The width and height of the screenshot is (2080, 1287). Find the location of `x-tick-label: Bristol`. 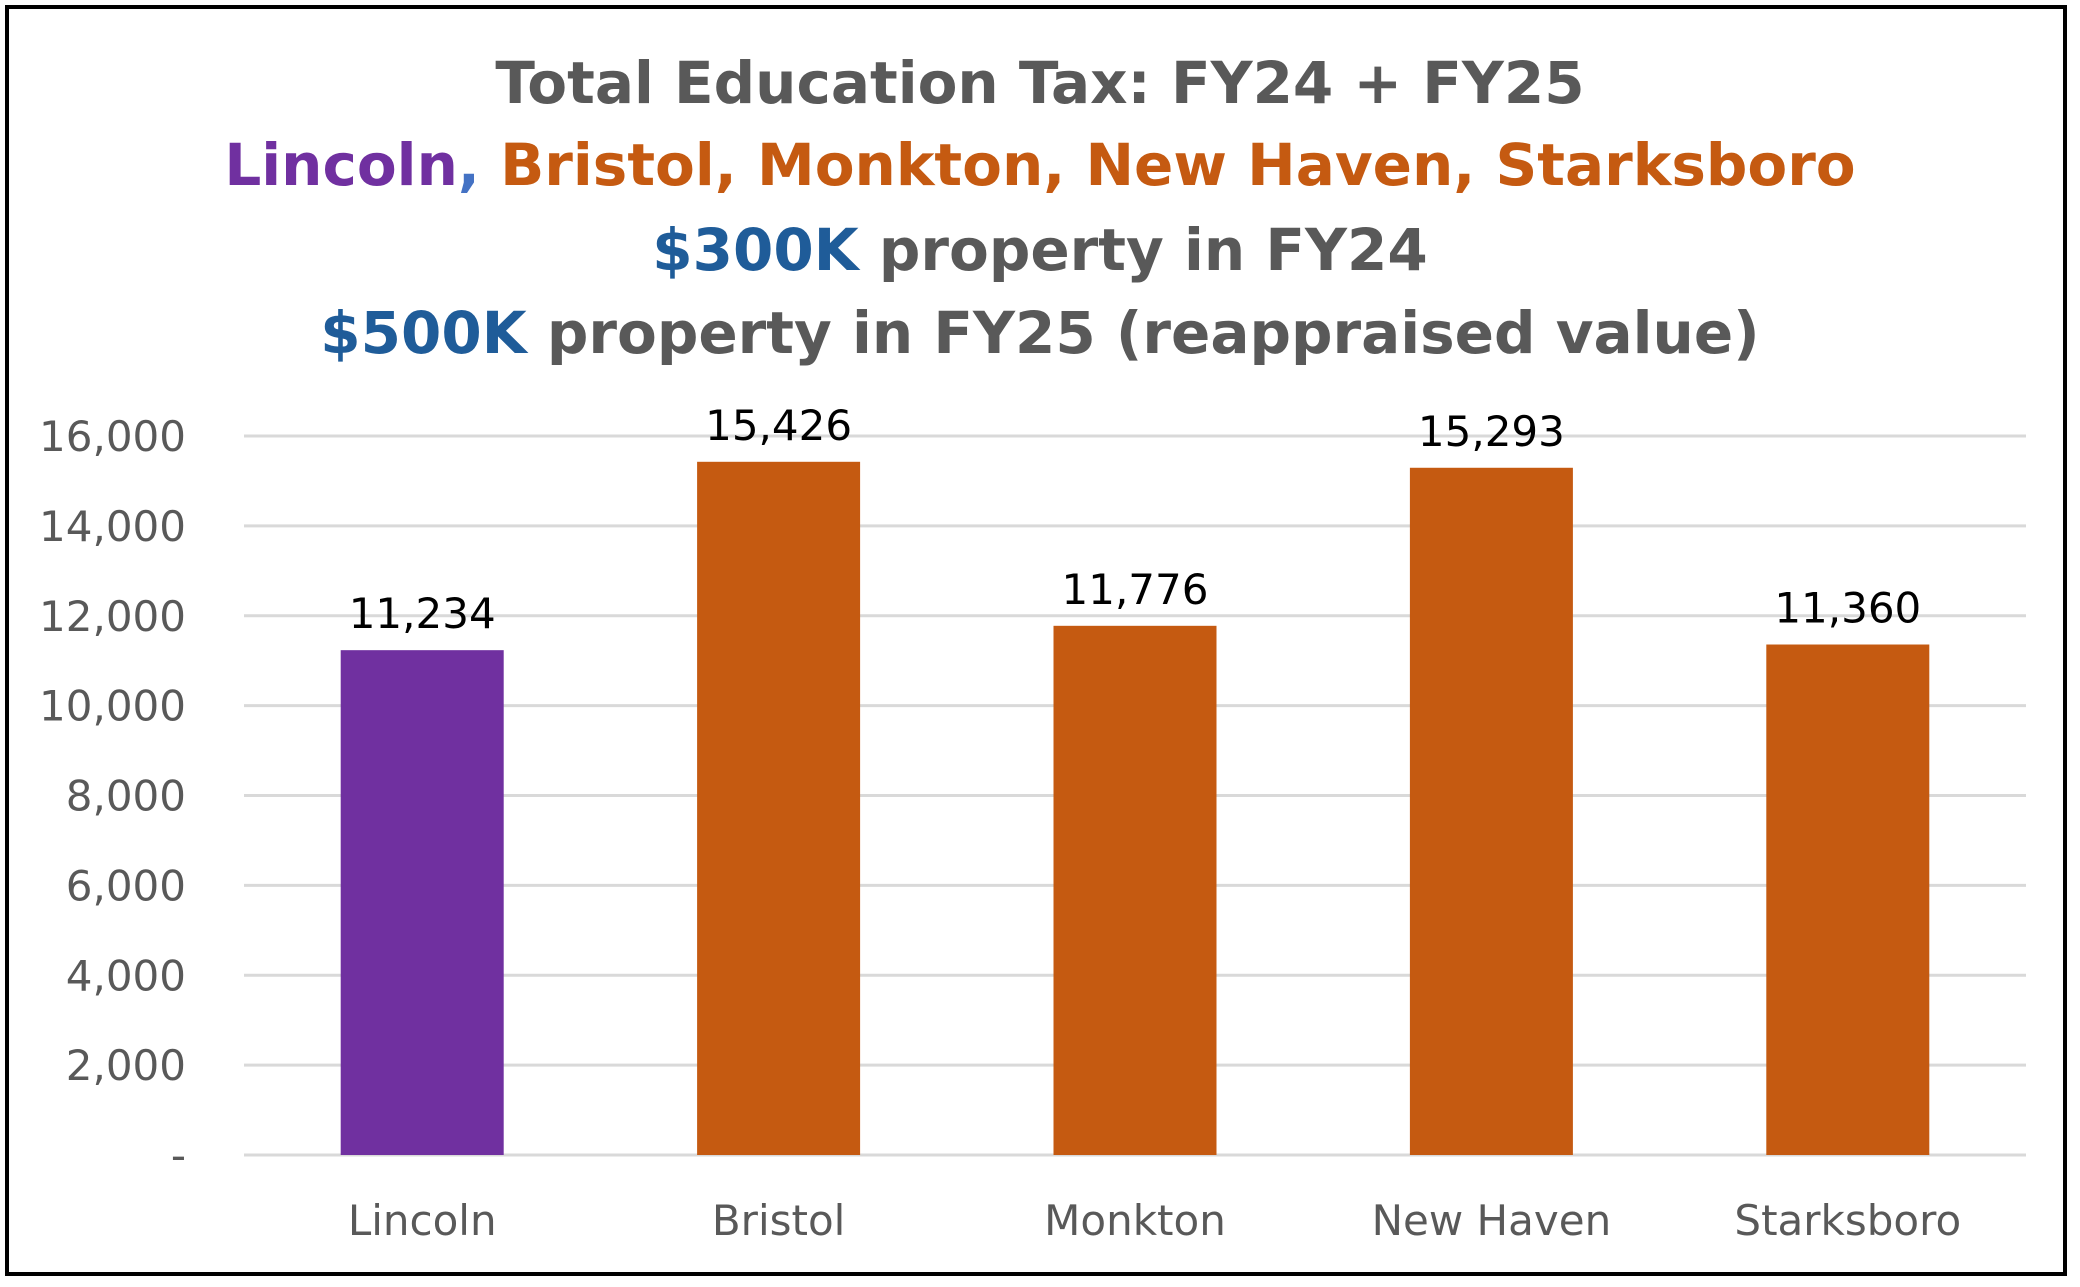

x-tick-label: Bristol is located at coordinates (778, 1220).